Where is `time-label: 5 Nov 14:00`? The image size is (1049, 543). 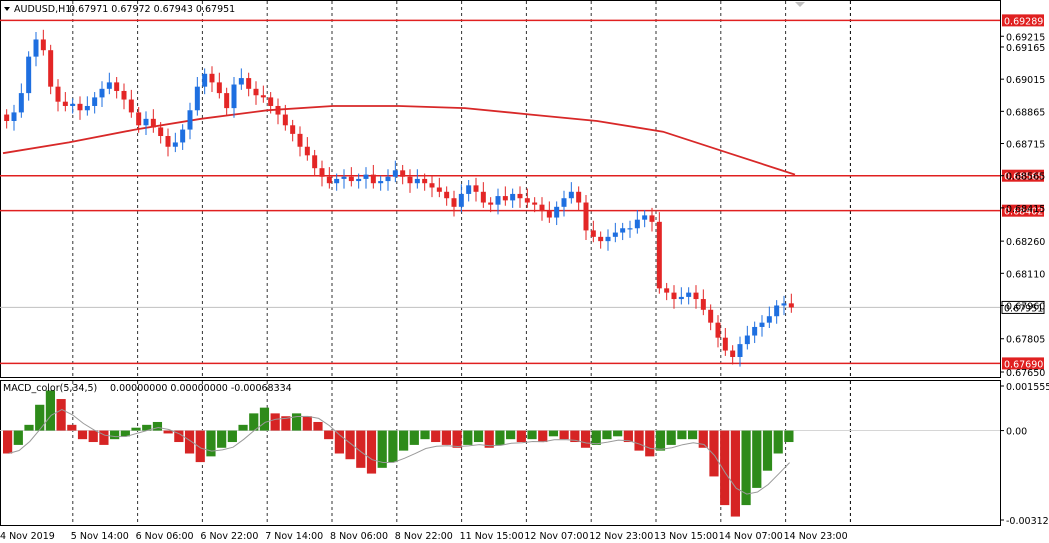 time-label: 5 Nov 14:00 is located at coordinates (100, 536).